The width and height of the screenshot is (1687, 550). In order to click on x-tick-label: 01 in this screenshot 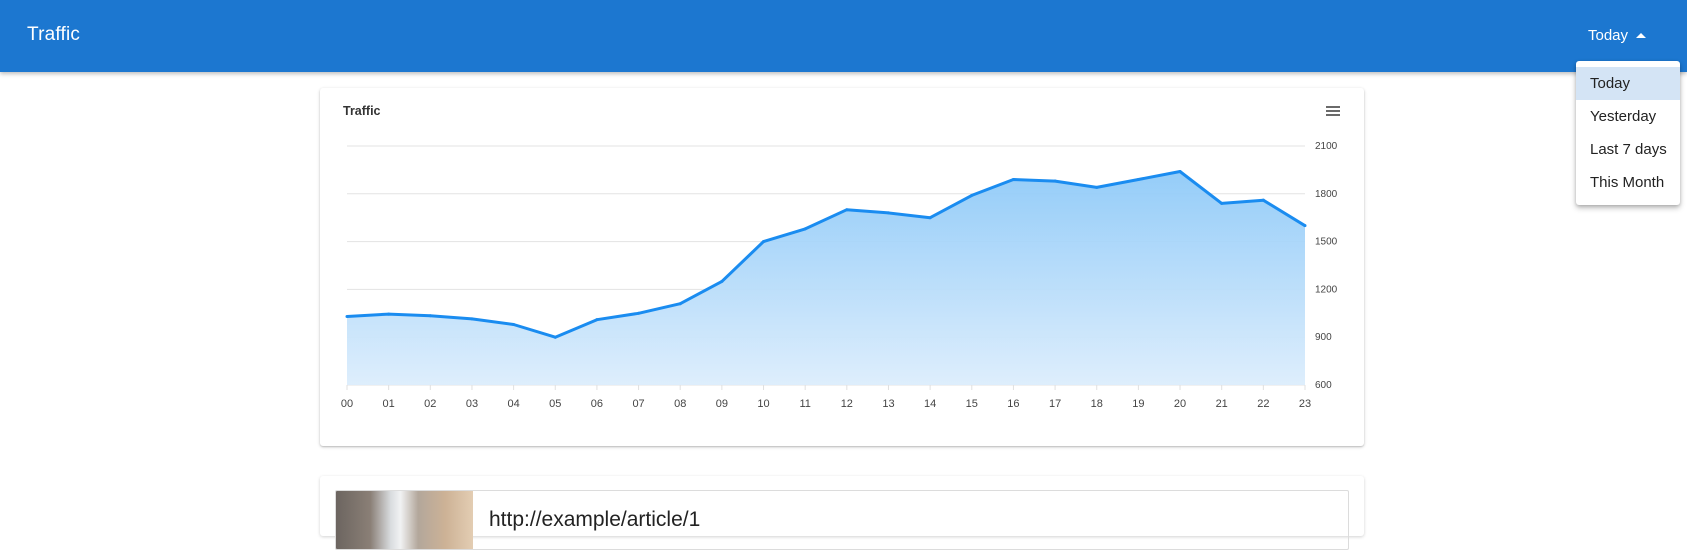, I will do `click(389, 404)`.